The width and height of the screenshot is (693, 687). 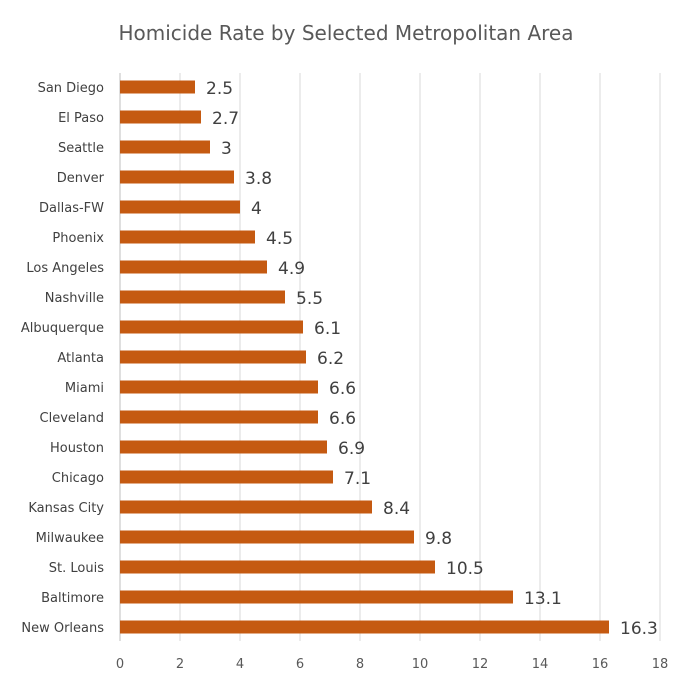 I want to click on category-label: San Diego, so click(x=71, y=88).